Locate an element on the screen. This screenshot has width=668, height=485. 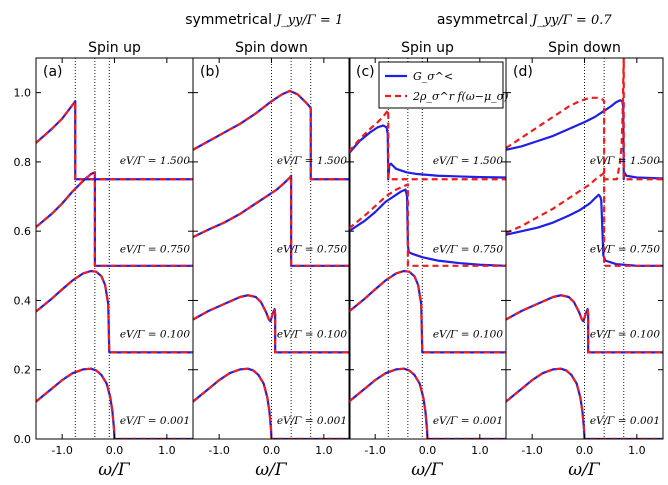
panel-c-legend-box is located at coordinates (441, 85).